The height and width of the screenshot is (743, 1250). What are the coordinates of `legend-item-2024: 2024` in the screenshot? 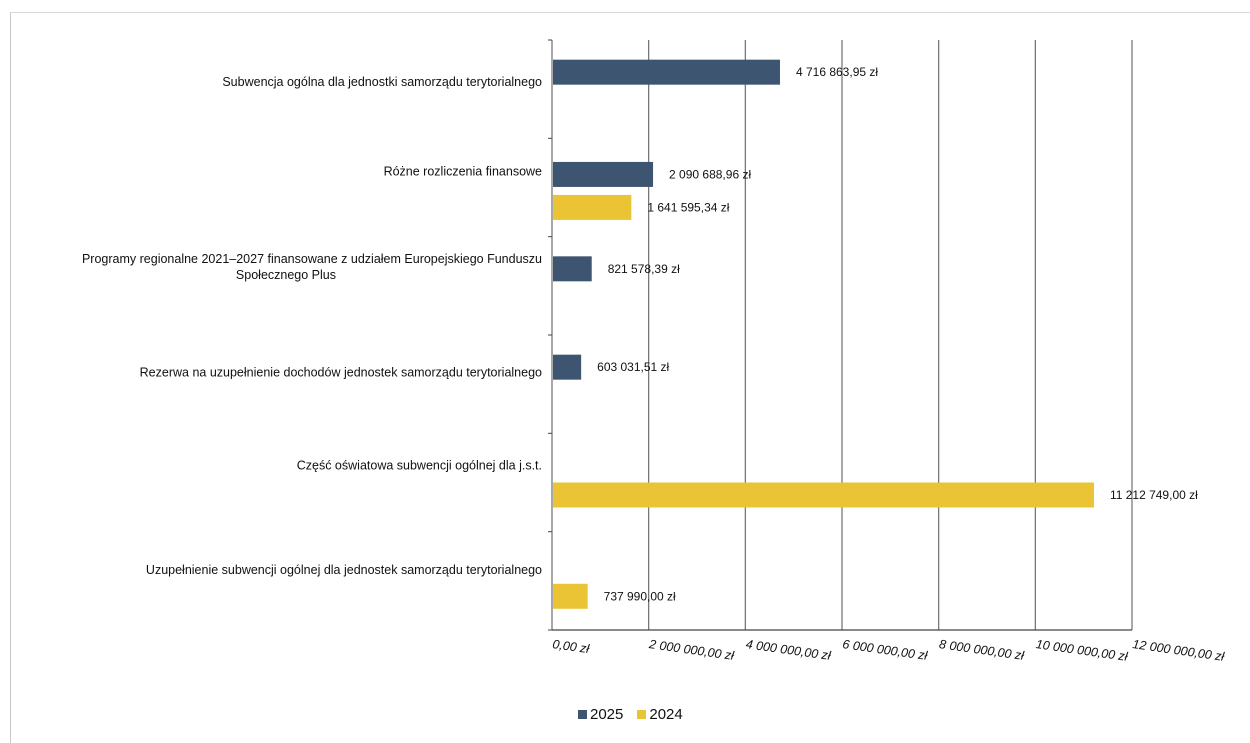 It's located at (660, 714).